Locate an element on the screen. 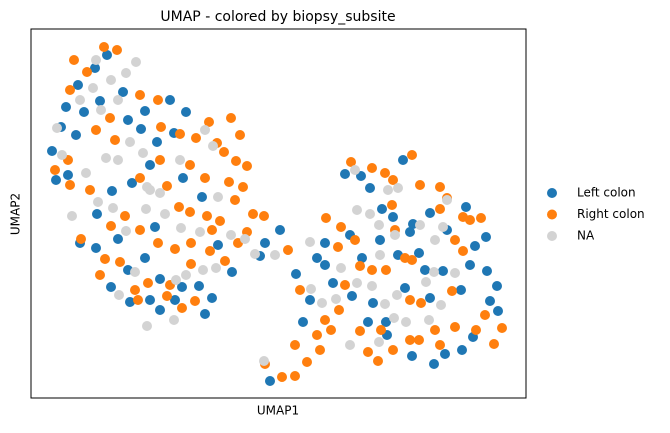  legend-marker is located at coordinates (552, 193).